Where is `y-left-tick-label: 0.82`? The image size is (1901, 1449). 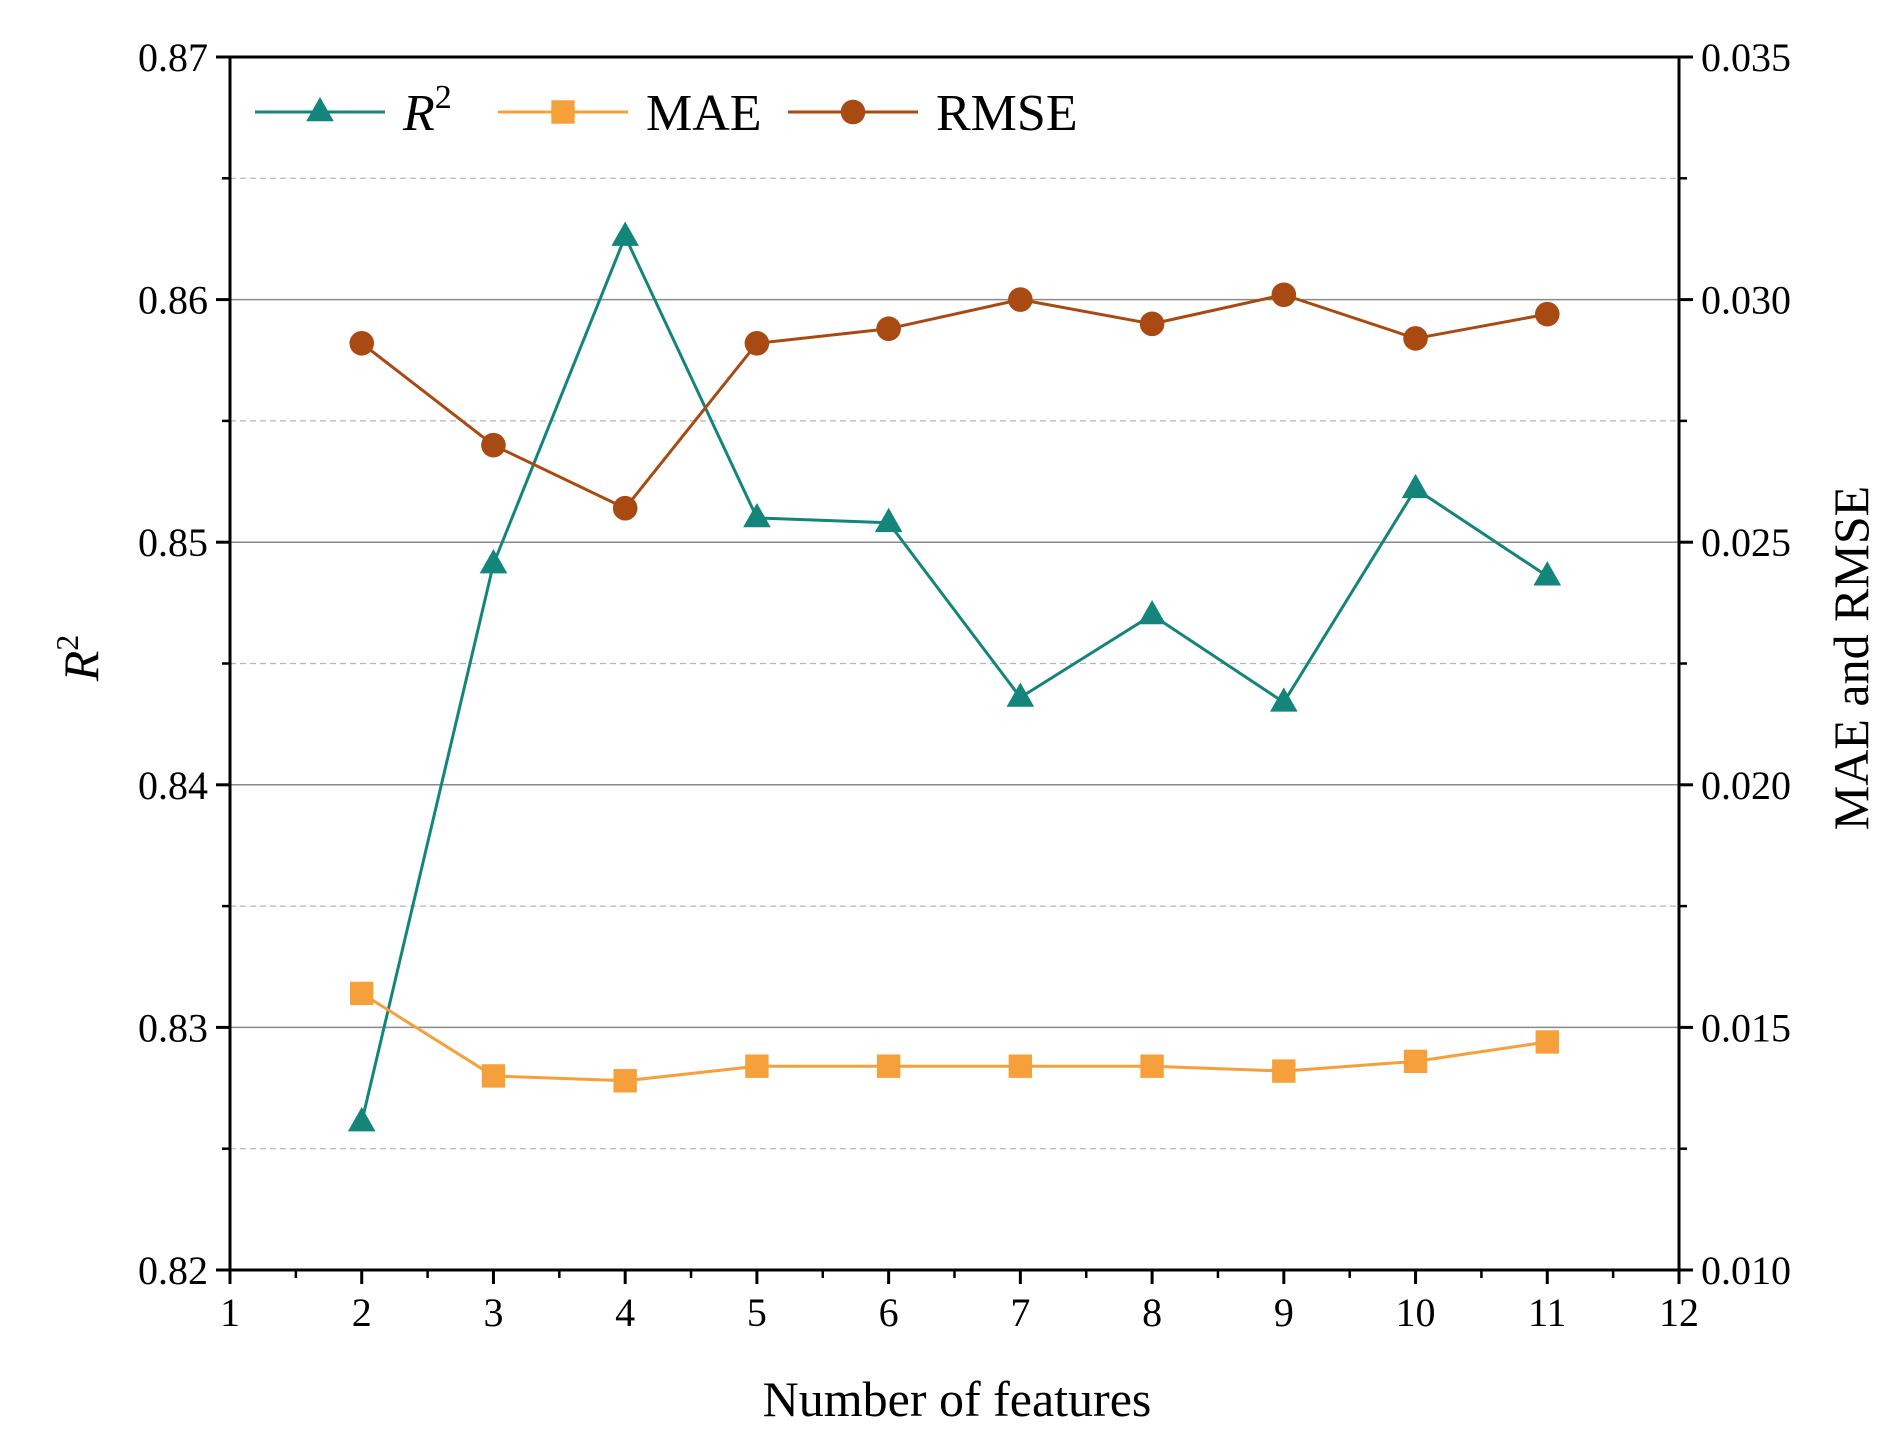
y-left-tick-label: 0.82 is located at coordinates (173, 1270).